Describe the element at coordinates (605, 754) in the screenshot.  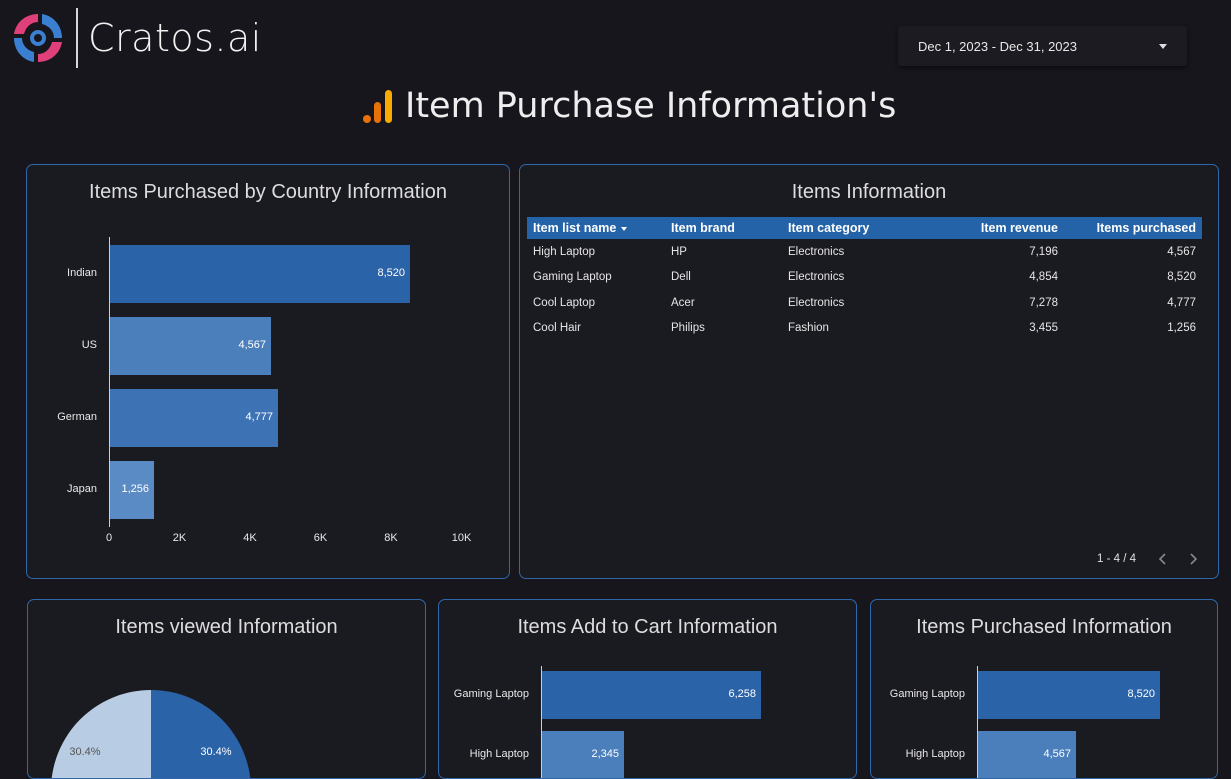
I see `bar-value-label: 2,345` at that location.